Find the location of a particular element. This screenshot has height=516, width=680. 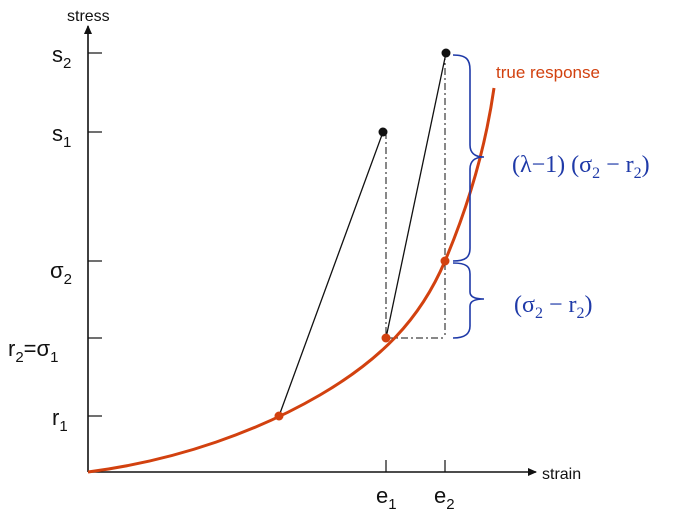

lower-brace is located at coordinates (468, 300).